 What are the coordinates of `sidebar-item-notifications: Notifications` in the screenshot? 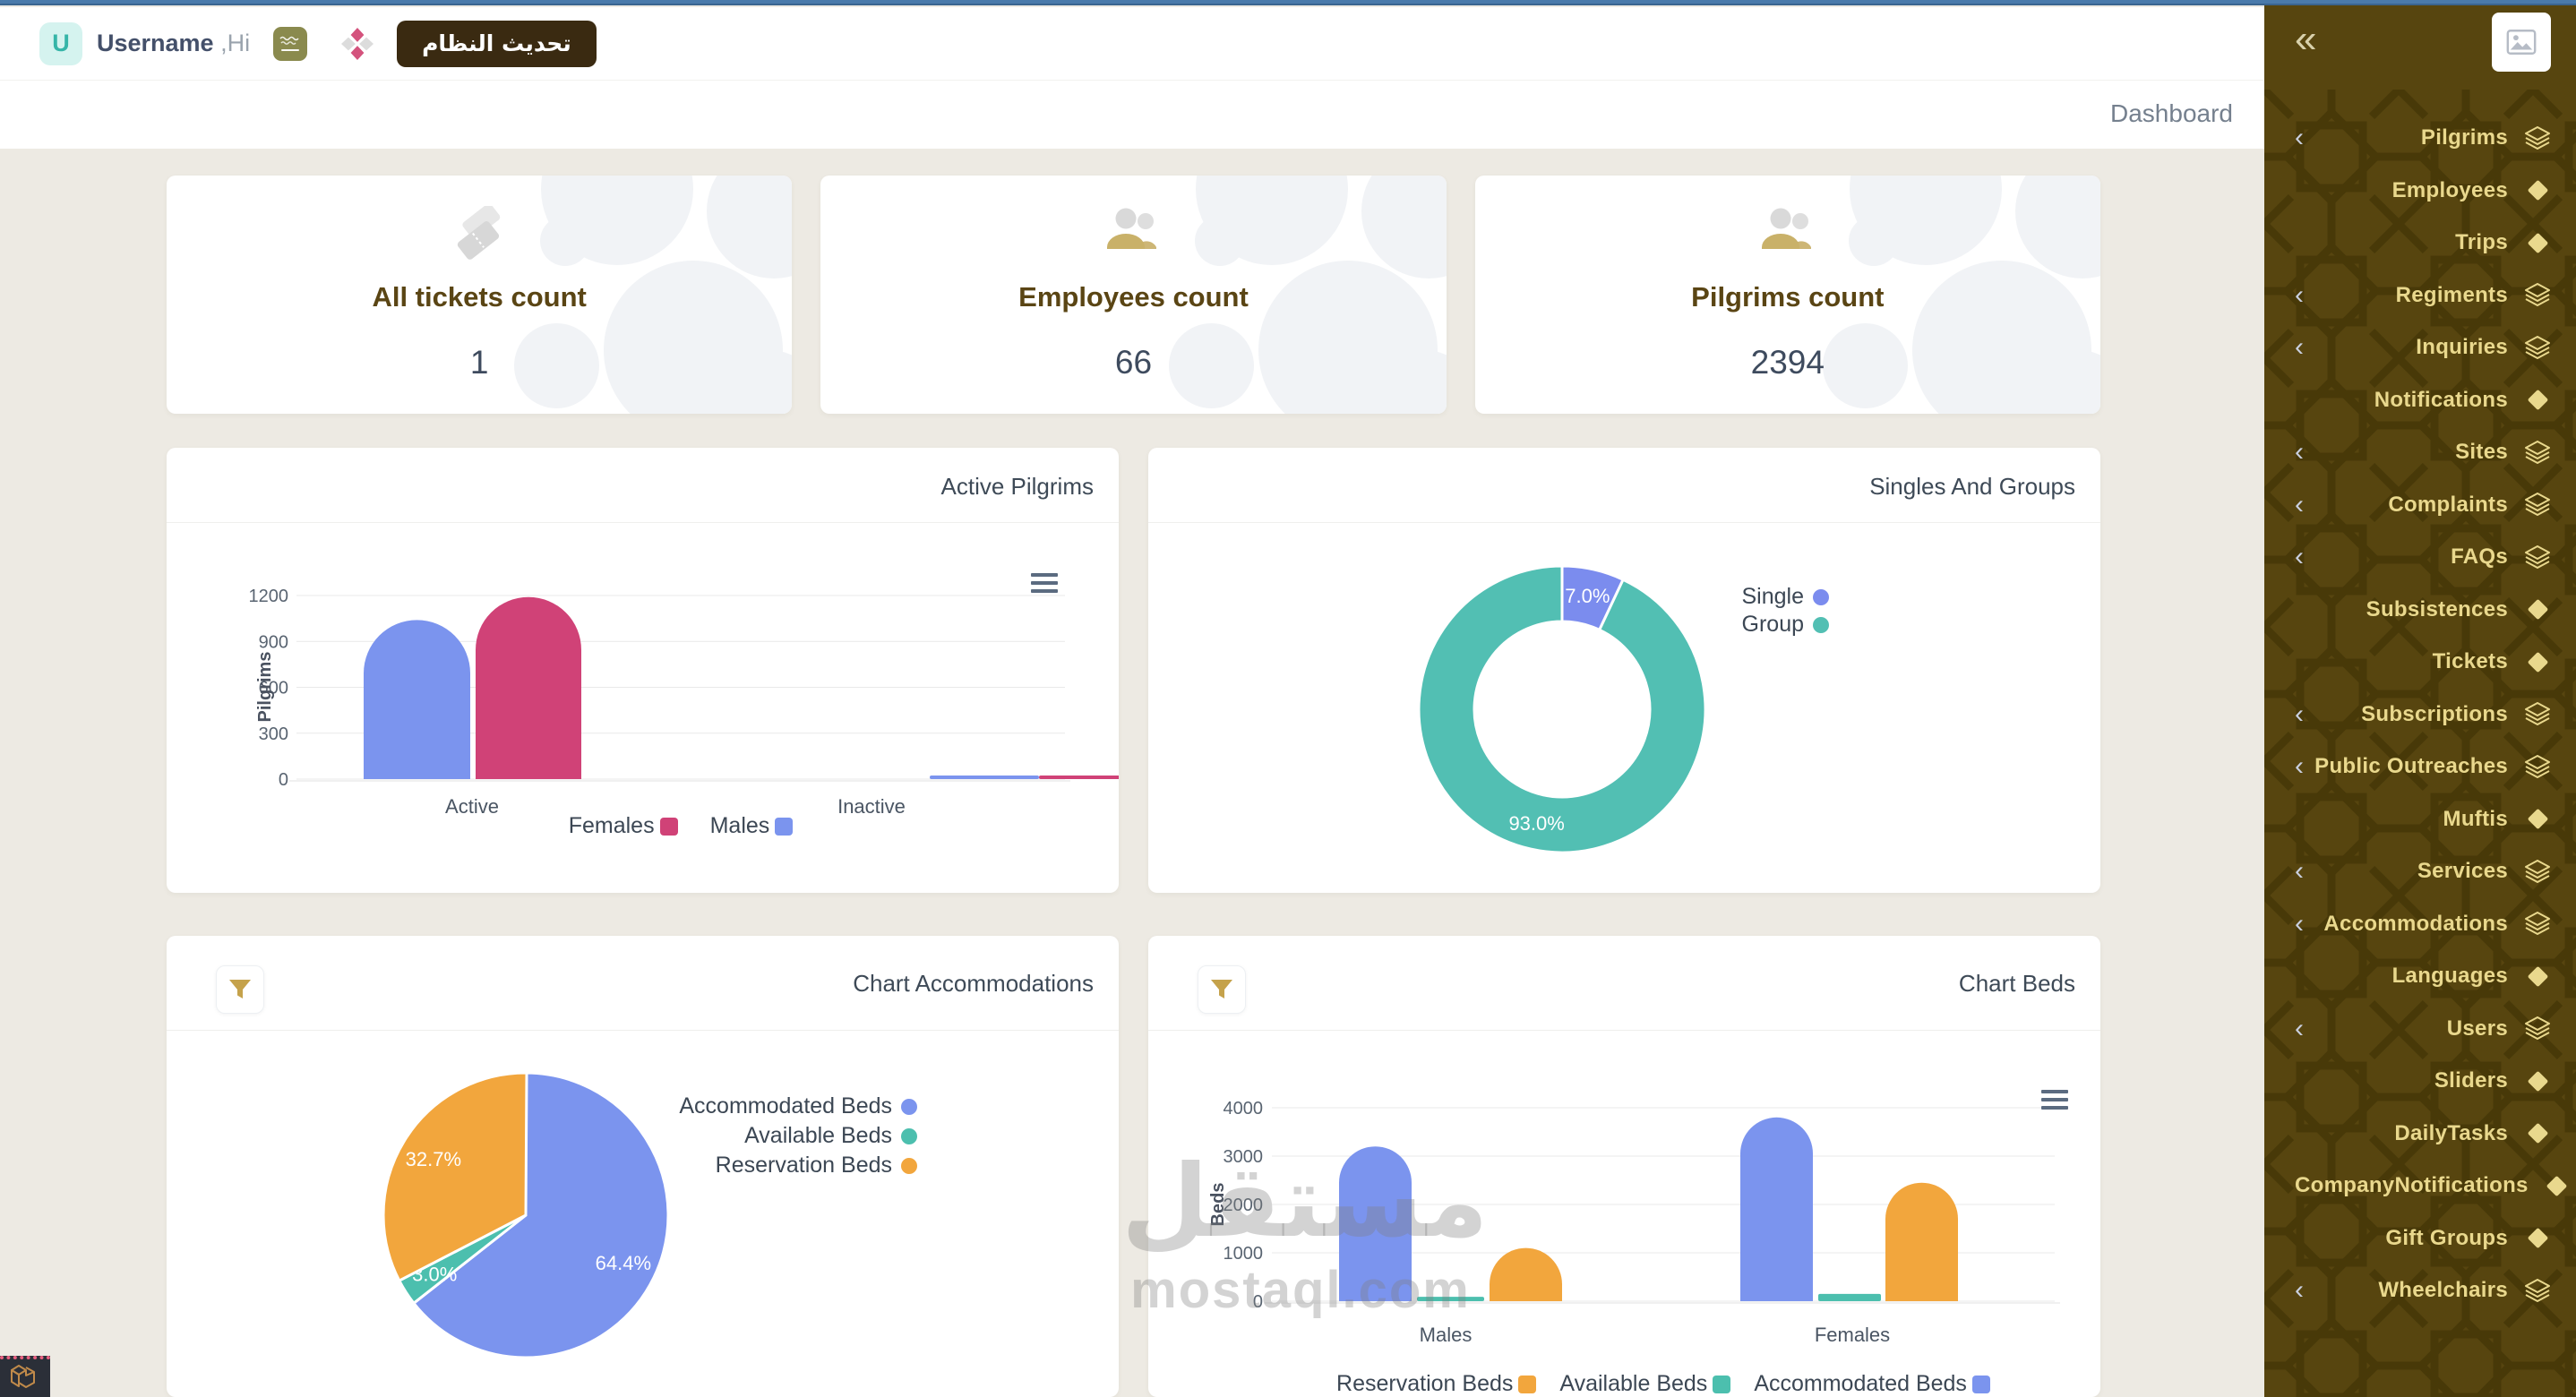 It's located at (2420, 400).